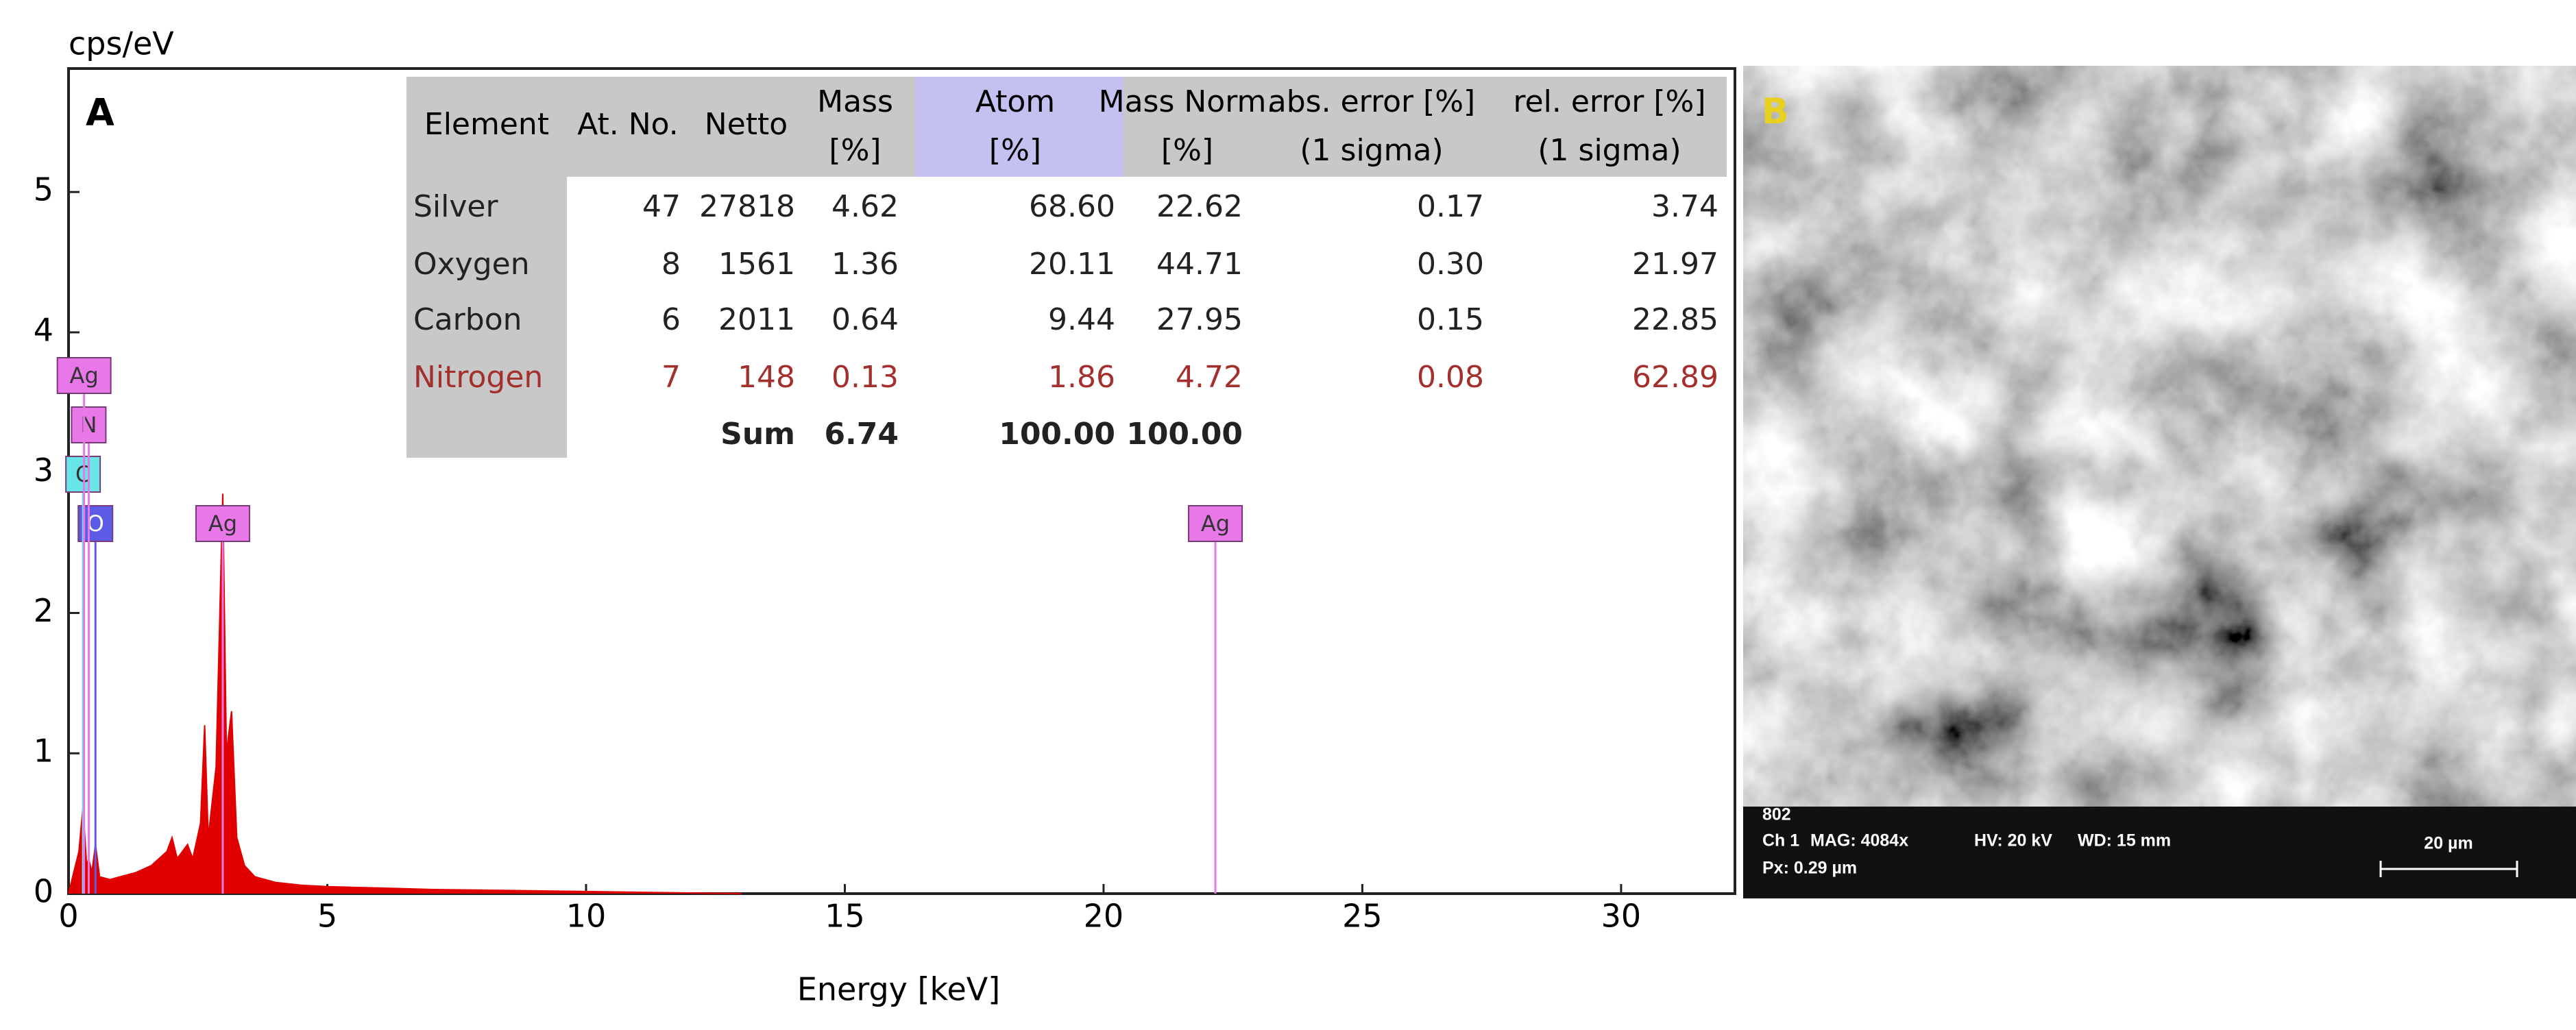  What do you see at coordinates (865, 206) in the screenshot?
I see `table-cell: 4.62` at bounding box center [865, 206].